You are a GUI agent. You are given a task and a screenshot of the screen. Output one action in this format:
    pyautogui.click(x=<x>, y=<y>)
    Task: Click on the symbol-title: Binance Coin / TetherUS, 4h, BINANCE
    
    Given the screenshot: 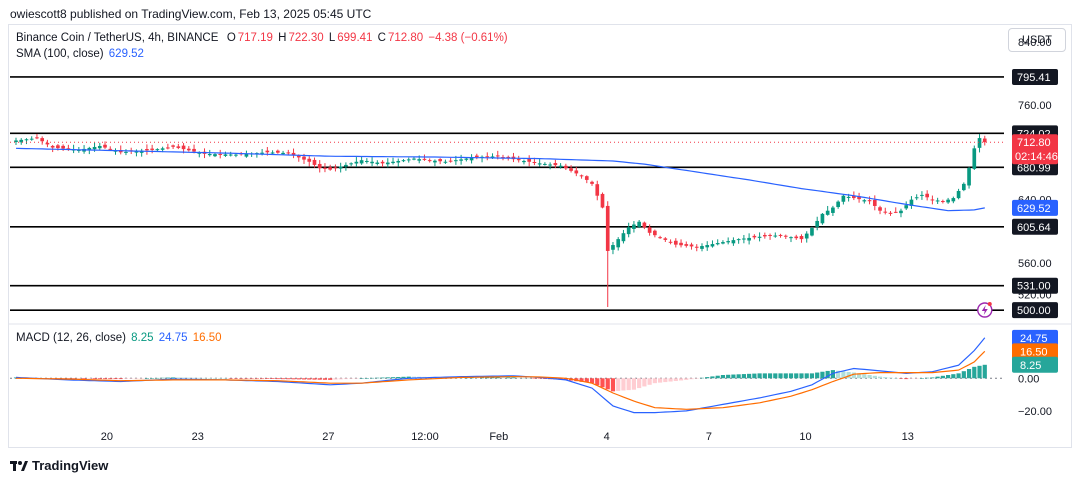 What is the action you would take?
    pyautogui.click(x=117, y=38)
    